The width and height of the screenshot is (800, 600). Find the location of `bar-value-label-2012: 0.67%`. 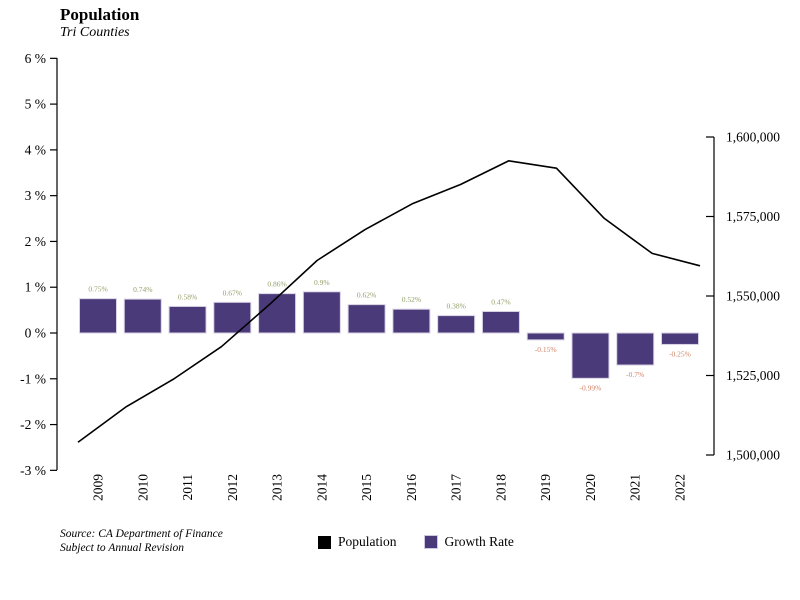

bar-value-label-2012: 0.67% is located at coordinates (232, 292).